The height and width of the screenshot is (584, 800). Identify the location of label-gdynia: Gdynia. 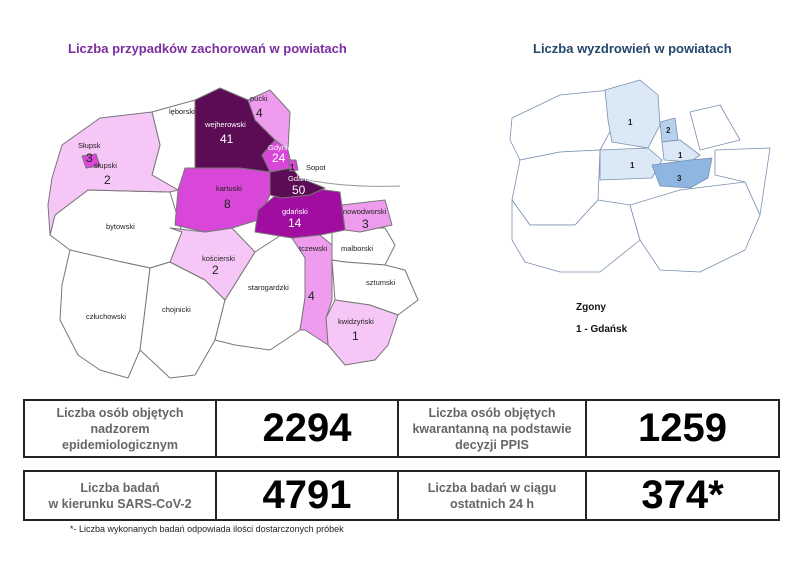
(280, 147).